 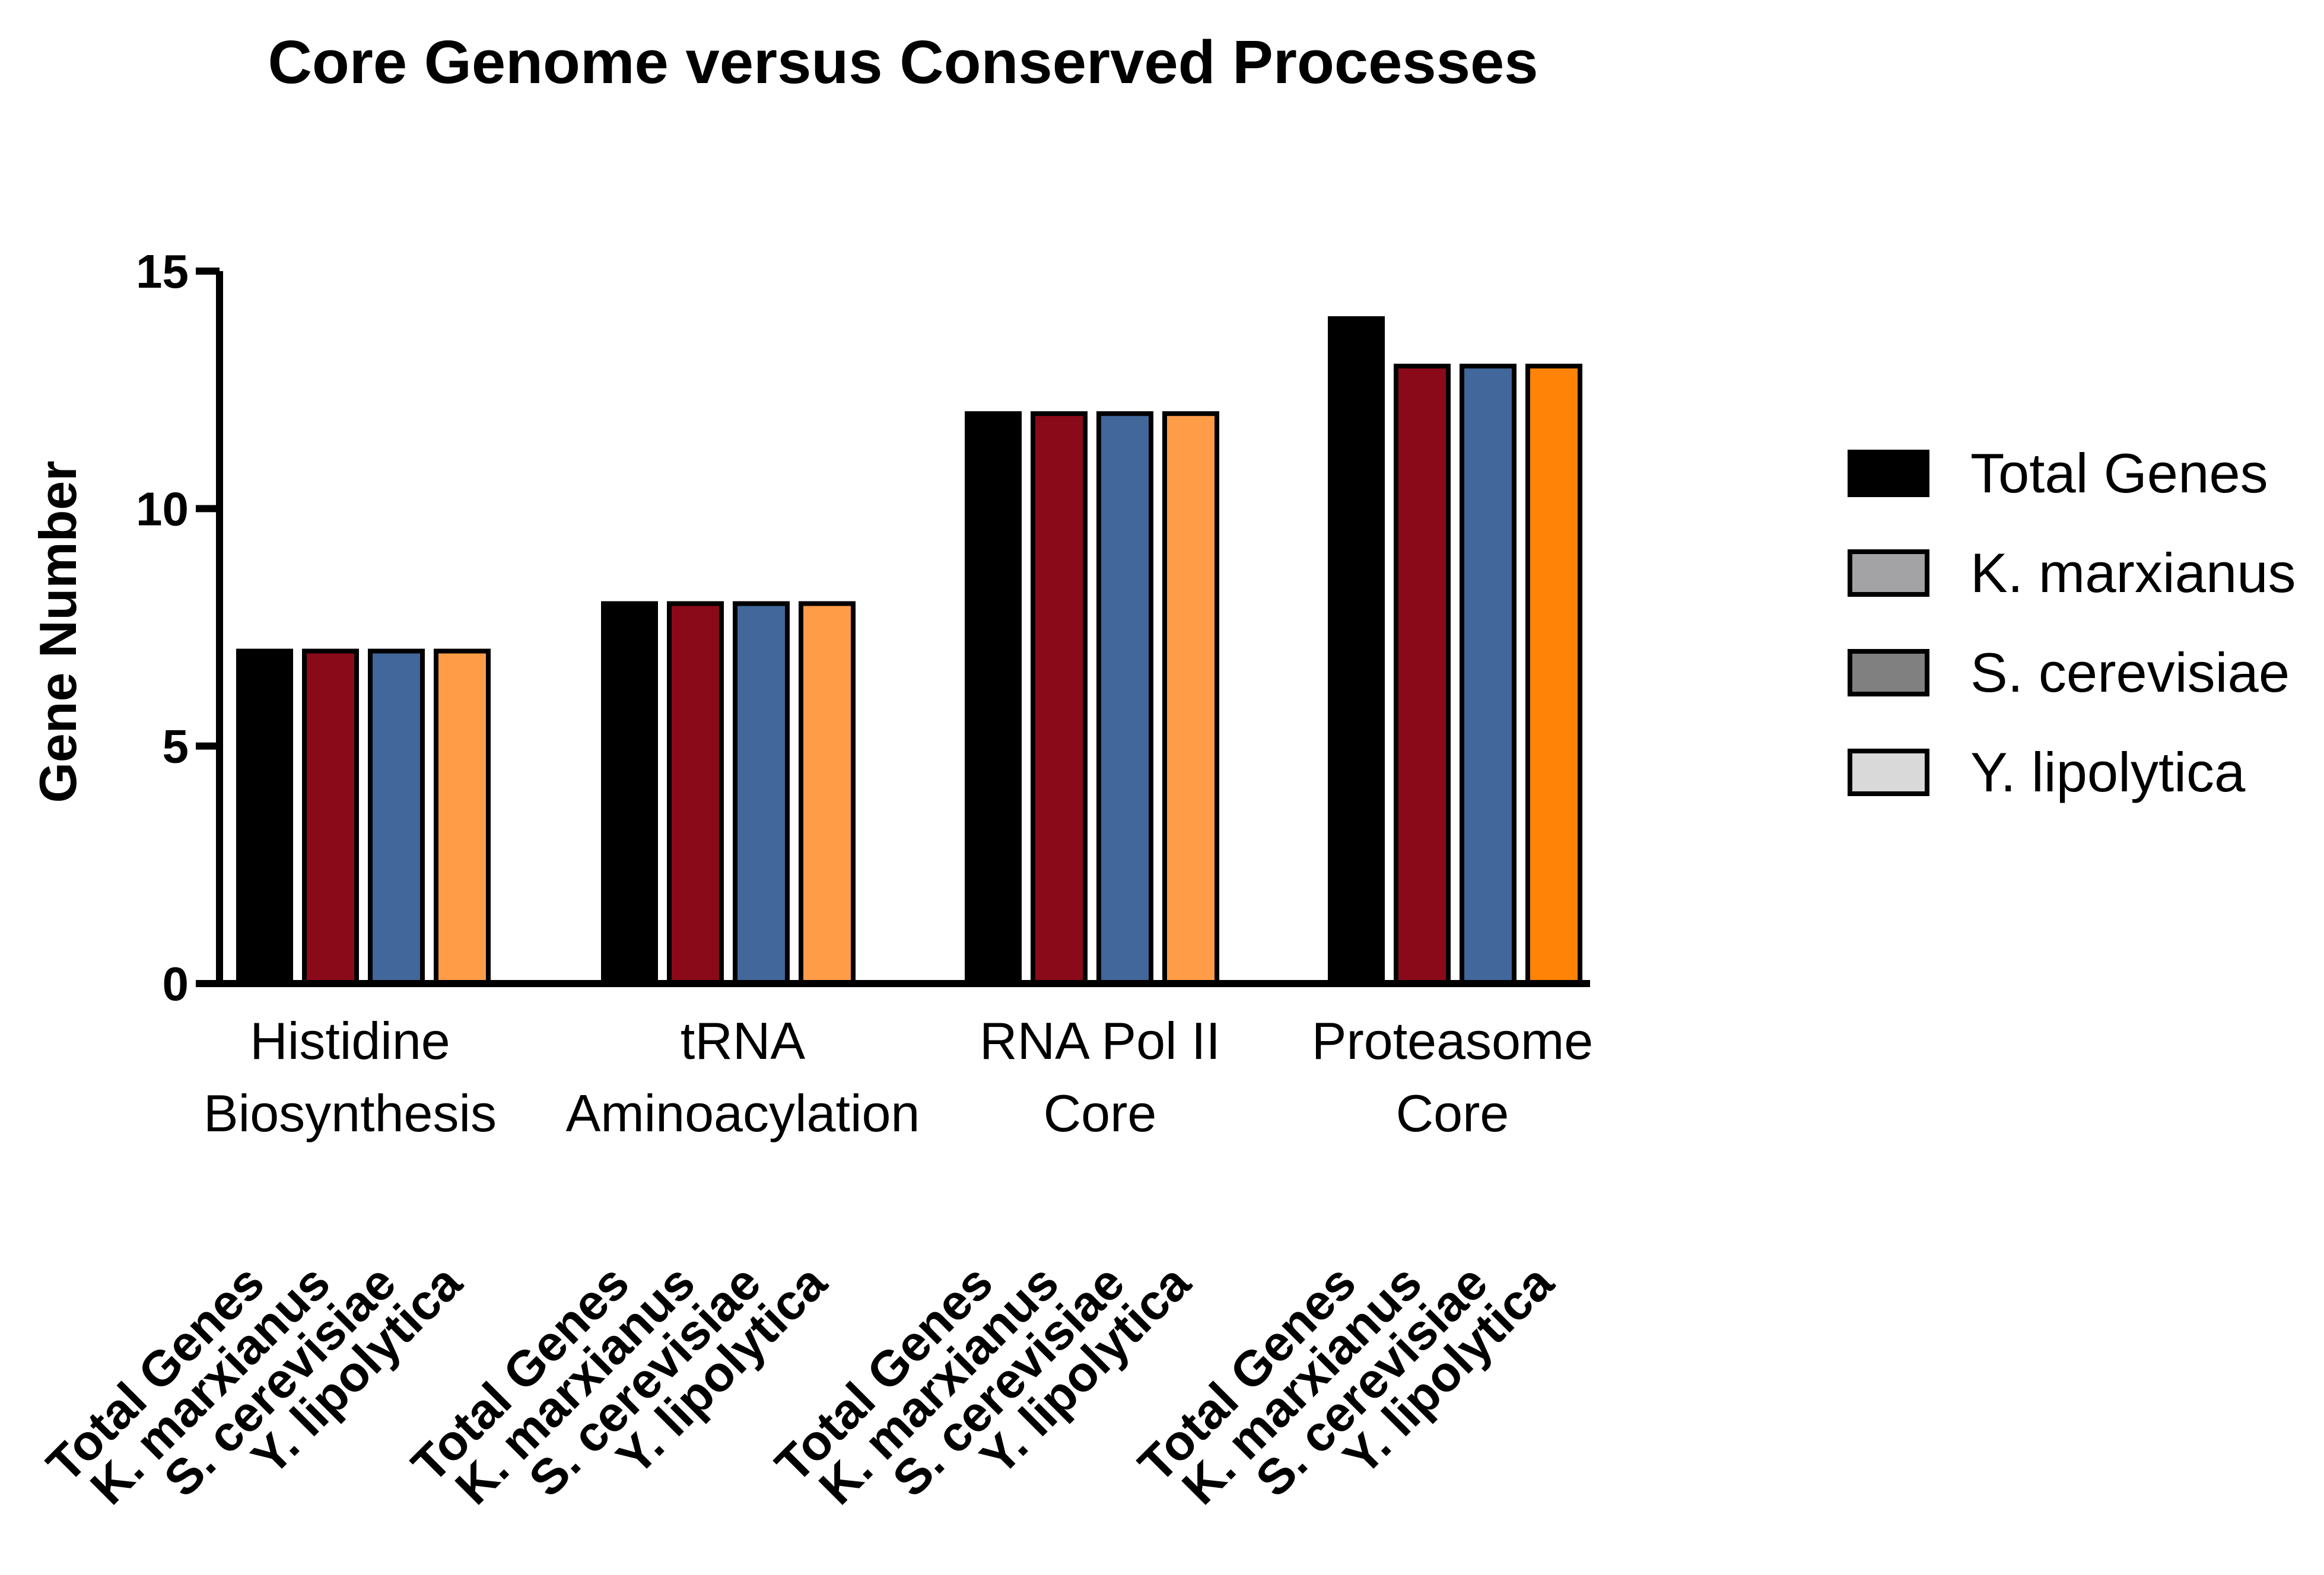 I want to click on category-label: Proteasome Core, so click(x=1452, y=1077).